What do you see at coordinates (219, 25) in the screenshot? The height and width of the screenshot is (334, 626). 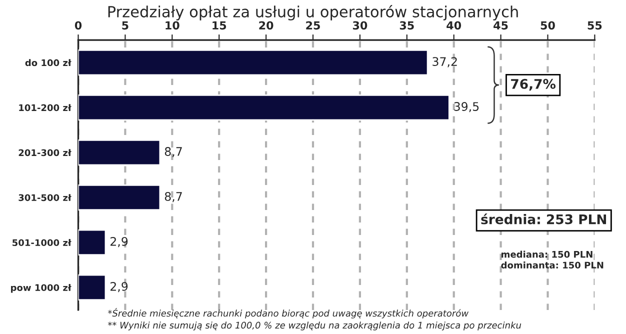 I see `x-tick-label: 15` at bounding box center [219, 25].